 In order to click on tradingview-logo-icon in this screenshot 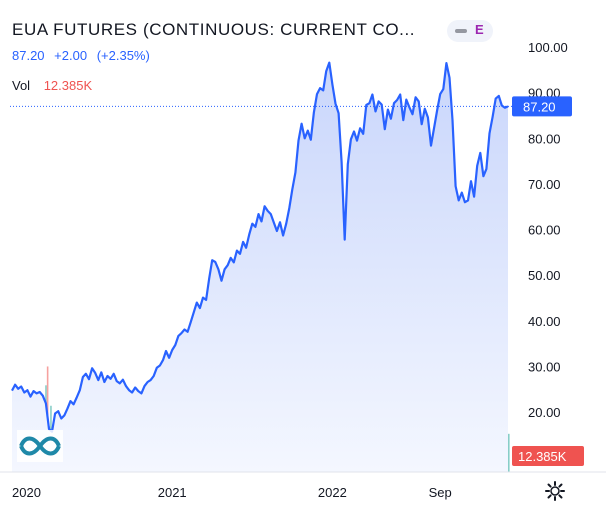, I will do `click(40, 446)`.